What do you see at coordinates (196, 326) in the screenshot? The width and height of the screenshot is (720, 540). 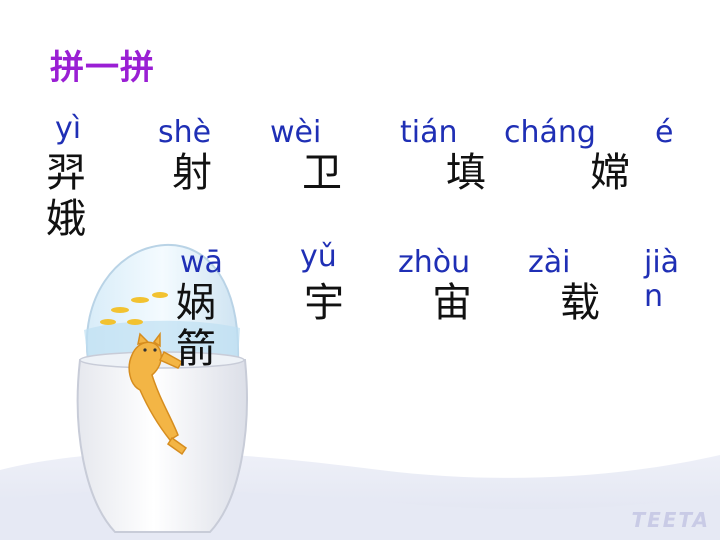 I see `hanzi-wa-jian: 娲箭` at bounding box center [196, 326].